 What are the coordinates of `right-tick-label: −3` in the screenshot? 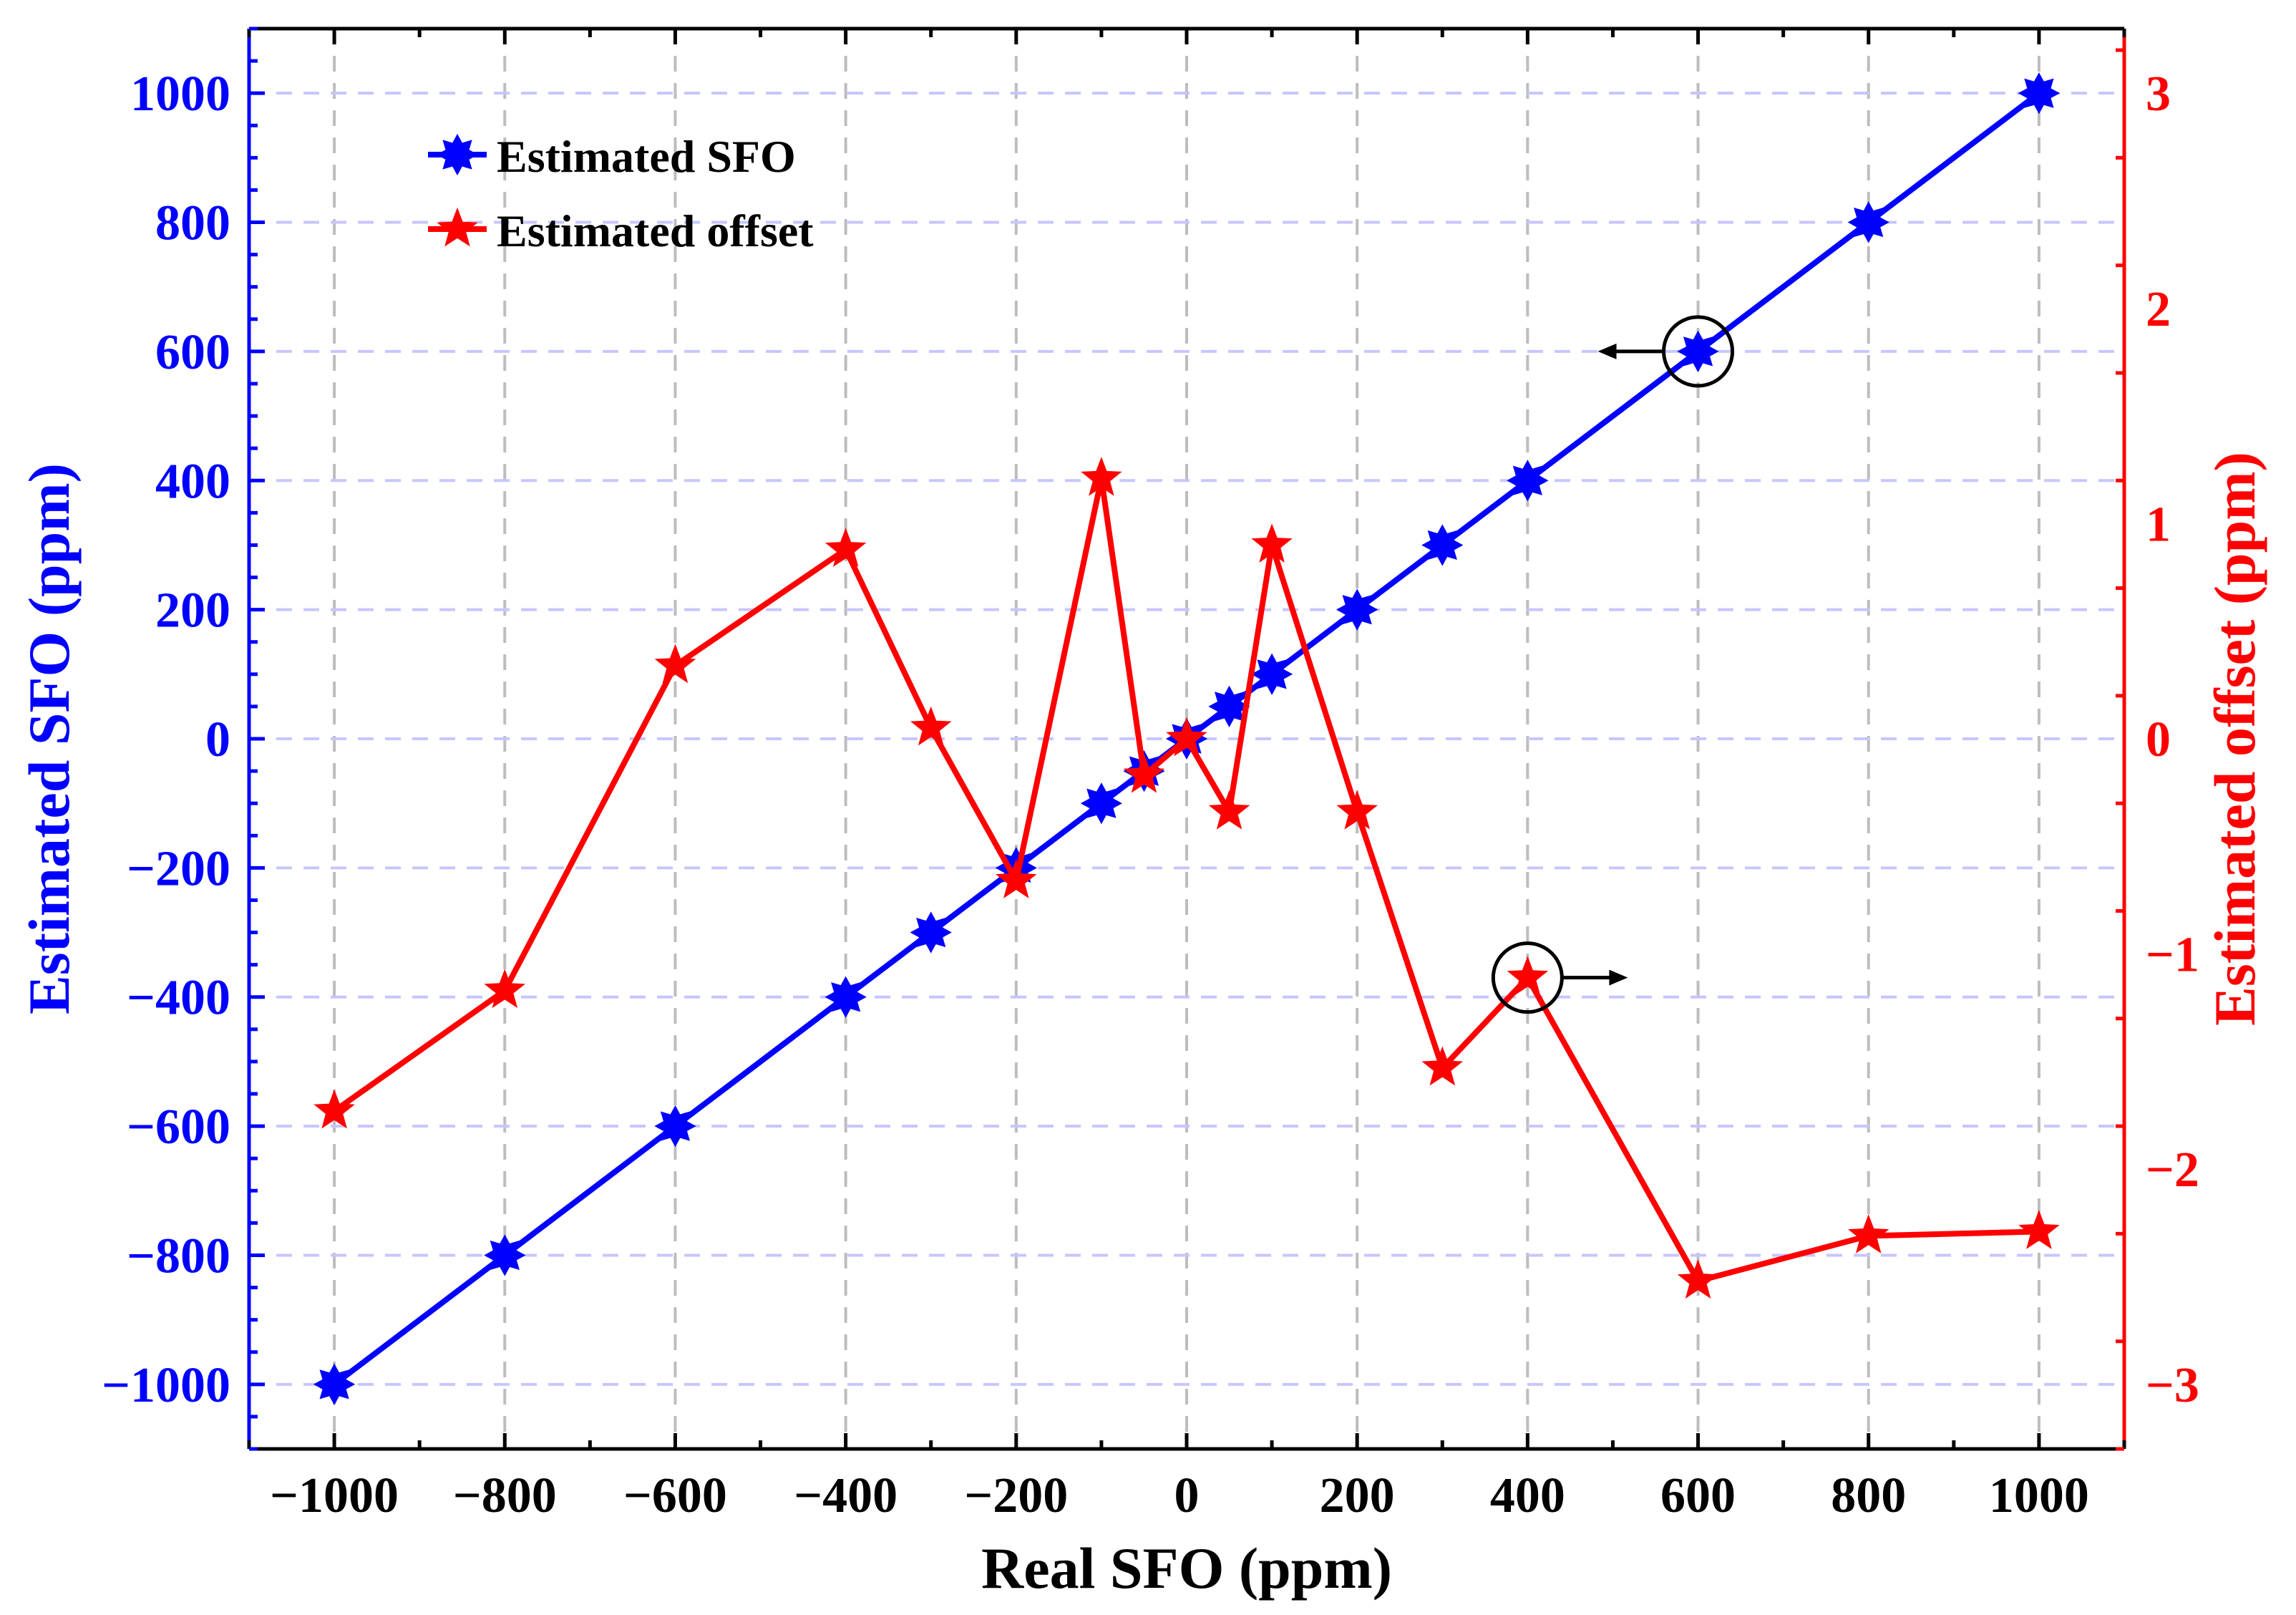 It's located at (2173, 1386).